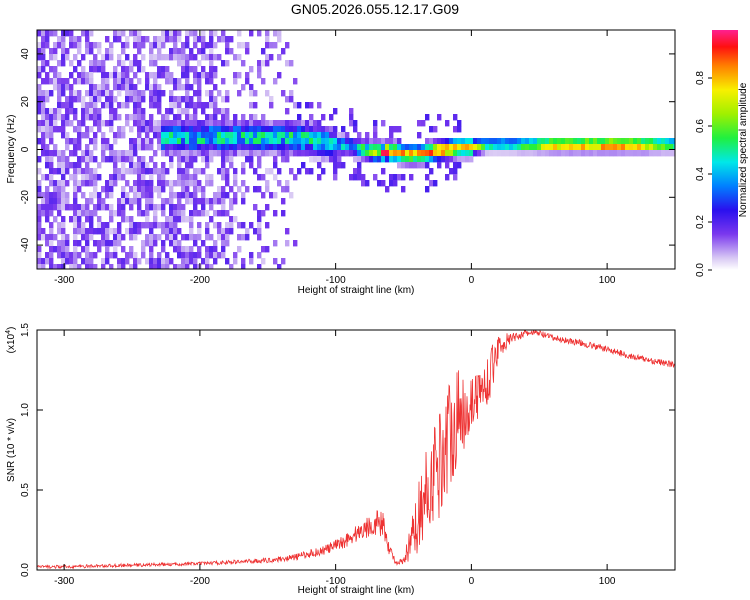 The height and width of the screenshot is (600, 750). What do you see at coordinates (607, 581) in the screenshot?
I see `snr-x-tick-label: 100` at bounding box center [607, 581].